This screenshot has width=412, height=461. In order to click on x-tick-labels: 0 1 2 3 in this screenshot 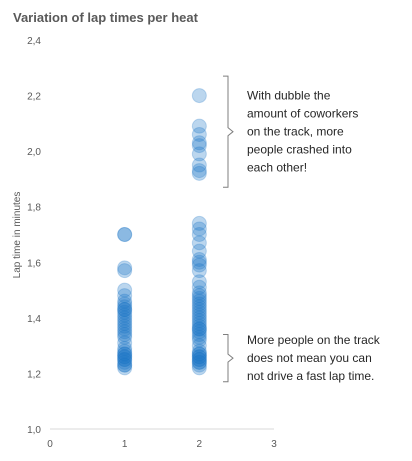, I will do `click(162, 444)`.